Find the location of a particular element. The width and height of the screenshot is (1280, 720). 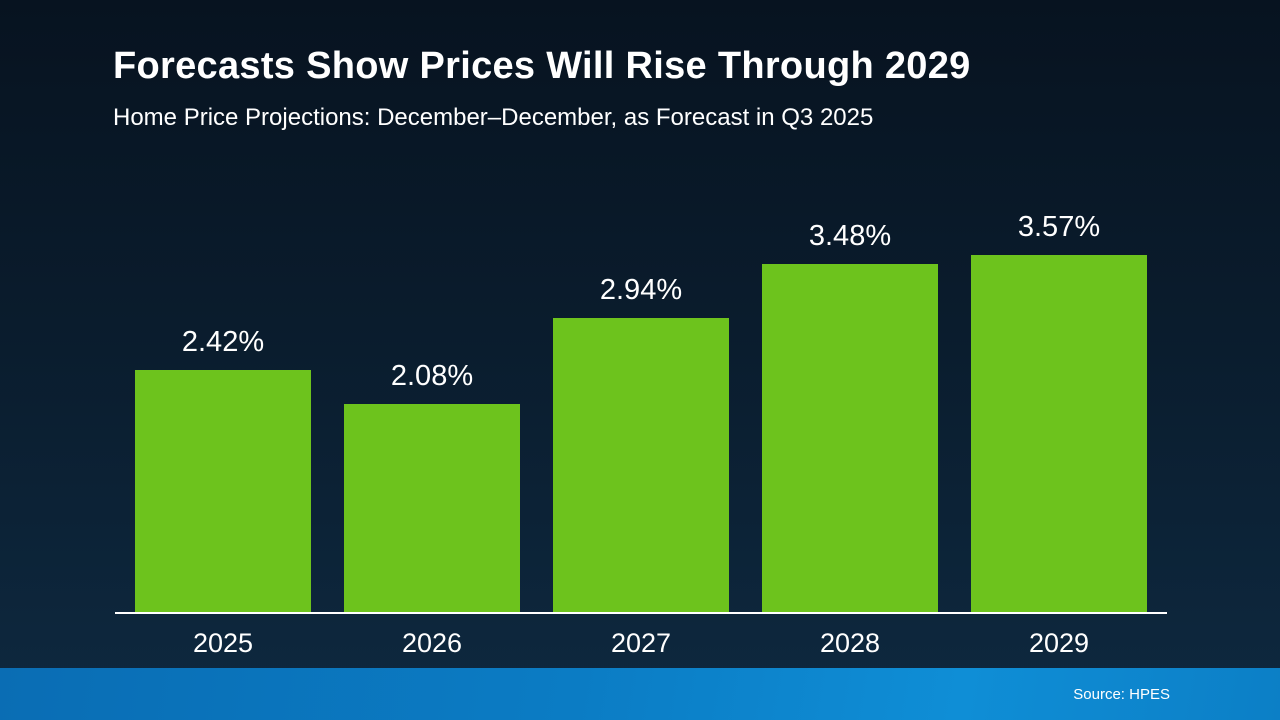

x-axis-label: 2029 is located at coordinates (1059, 643).